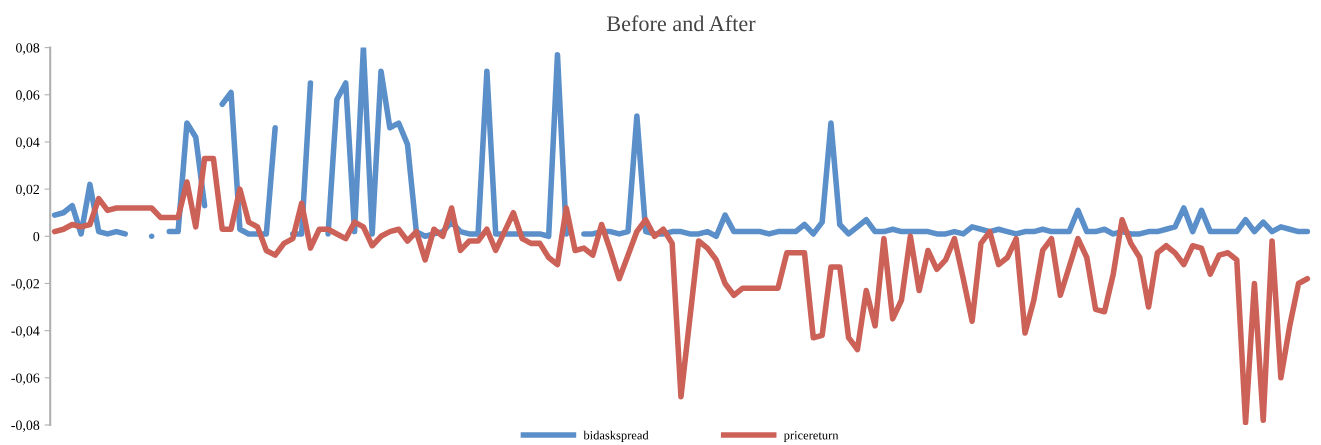 Image resolution: width=1321 pixels, height=445 pixels. What do you see at coordinates (28, 96) in the screenshot?
I see `y-tick-label: 0,06` at bounding box center [28, 96].